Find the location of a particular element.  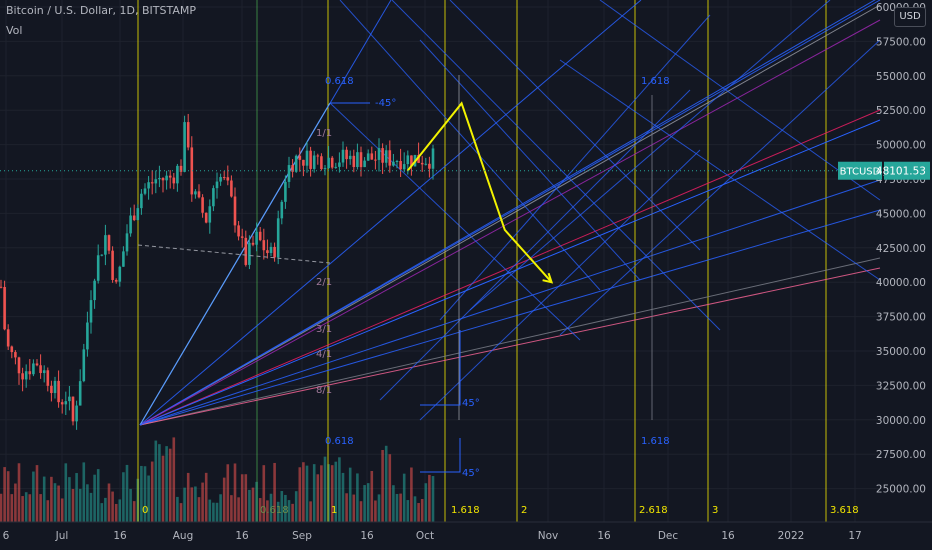

currency-button: USD is located at coordinates (910, 17).